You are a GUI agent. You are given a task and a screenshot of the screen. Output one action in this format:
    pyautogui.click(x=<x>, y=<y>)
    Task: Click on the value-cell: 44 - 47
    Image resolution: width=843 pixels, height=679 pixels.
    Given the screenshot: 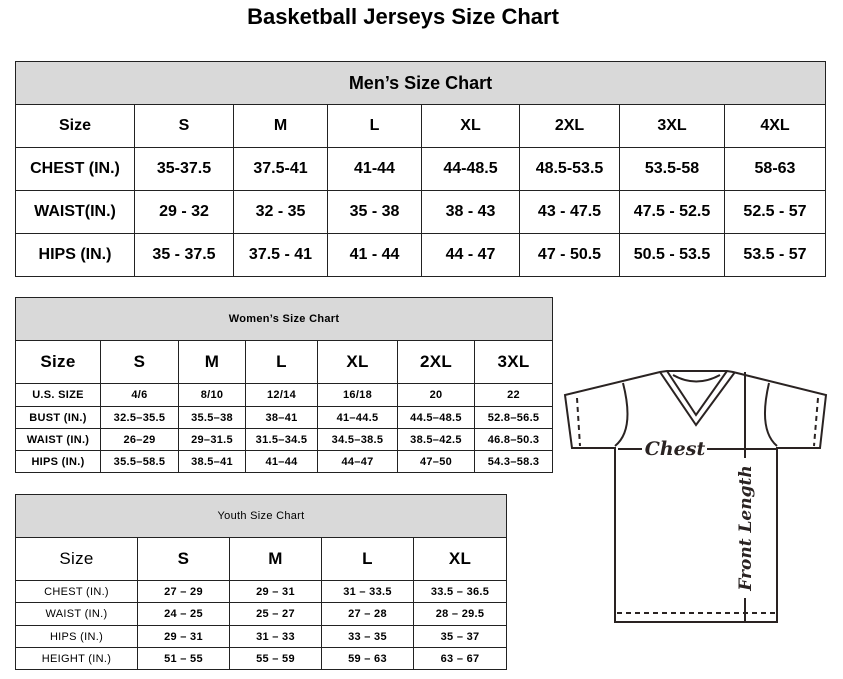 What is the action you would take?
    pyautogui.click(x=470, y=255)
    